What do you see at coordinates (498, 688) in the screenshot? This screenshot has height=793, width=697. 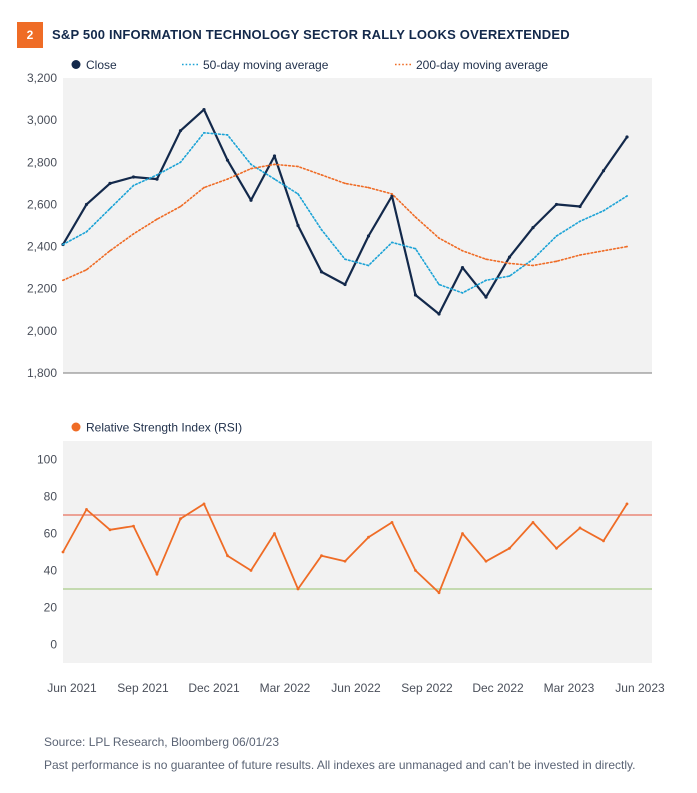 I see `x-axis-label: Dec 2022` at bounding box center [498, 688].